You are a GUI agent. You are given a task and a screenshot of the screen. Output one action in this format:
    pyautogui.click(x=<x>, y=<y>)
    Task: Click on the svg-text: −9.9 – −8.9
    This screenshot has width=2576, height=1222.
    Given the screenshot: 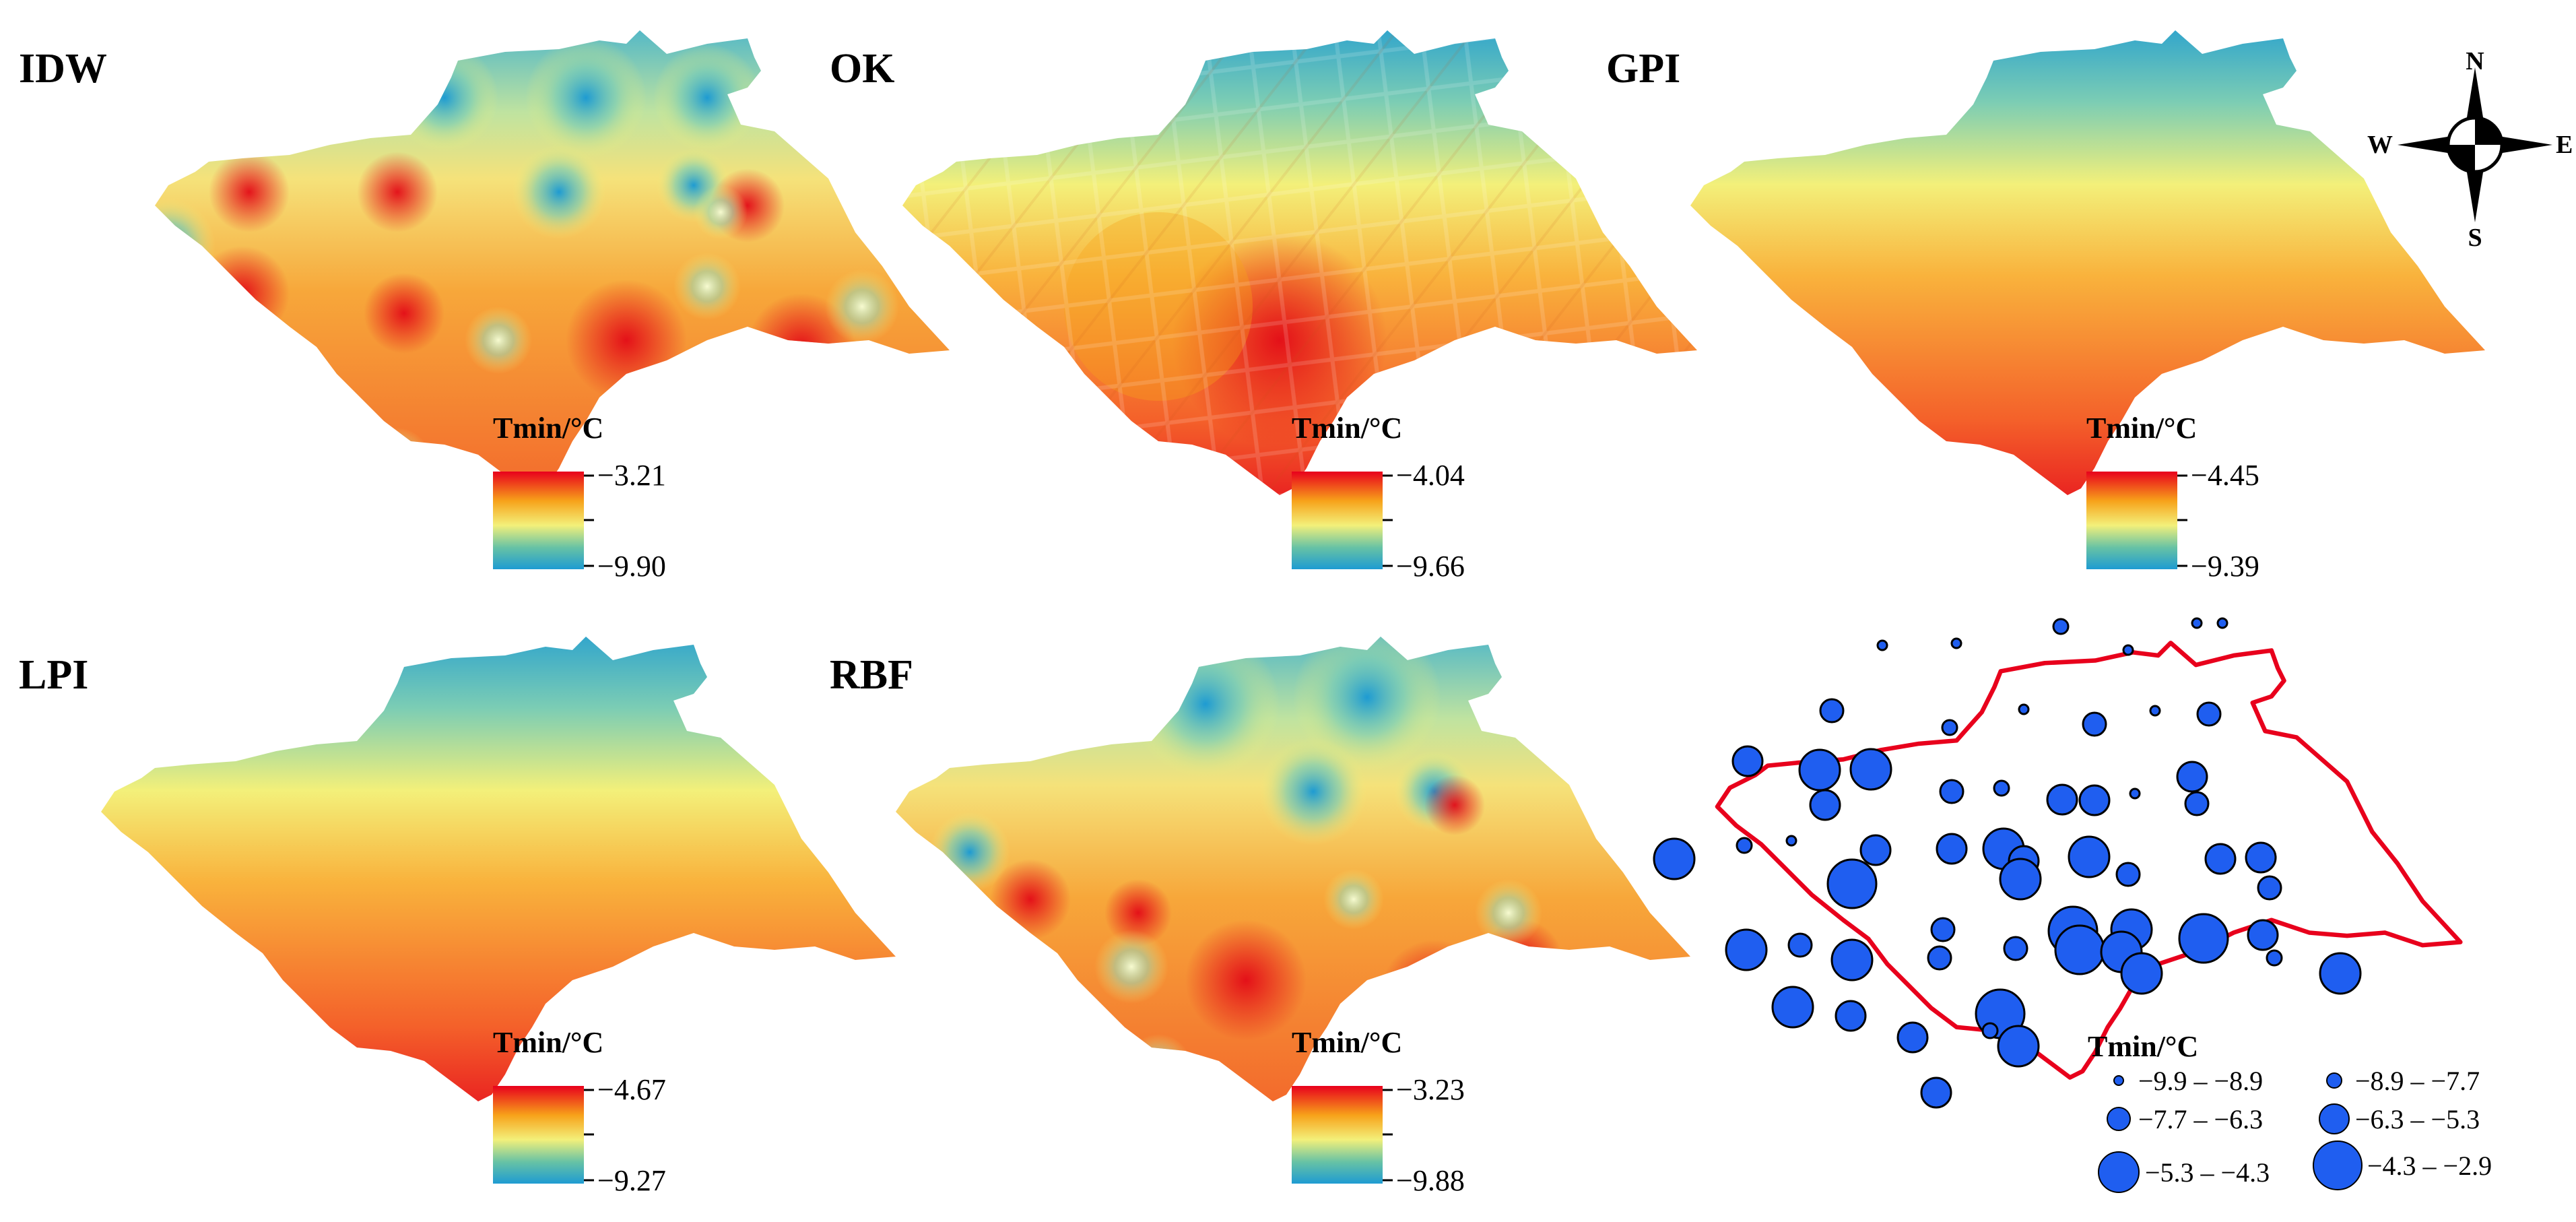 What is the action you would take?
    pyautogui.click(x=2200, y=1081)
    